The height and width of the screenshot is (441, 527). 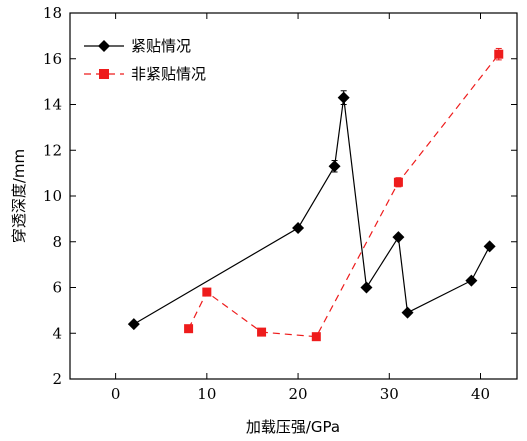 What do you see at coordinates (145, 60) in the screenshot?
I see `legend: 紧贴情况 非紧贴情况` at bounding box center [145, 60].